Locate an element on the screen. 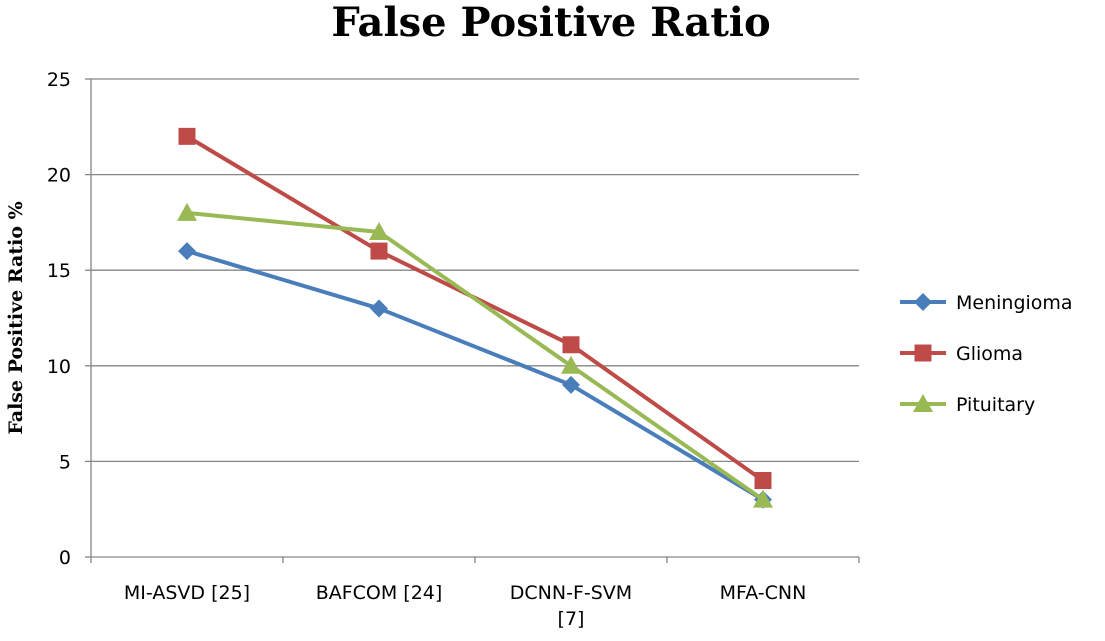  legend-item-meningioma: Meningioma is located at coordinates (986, 303).